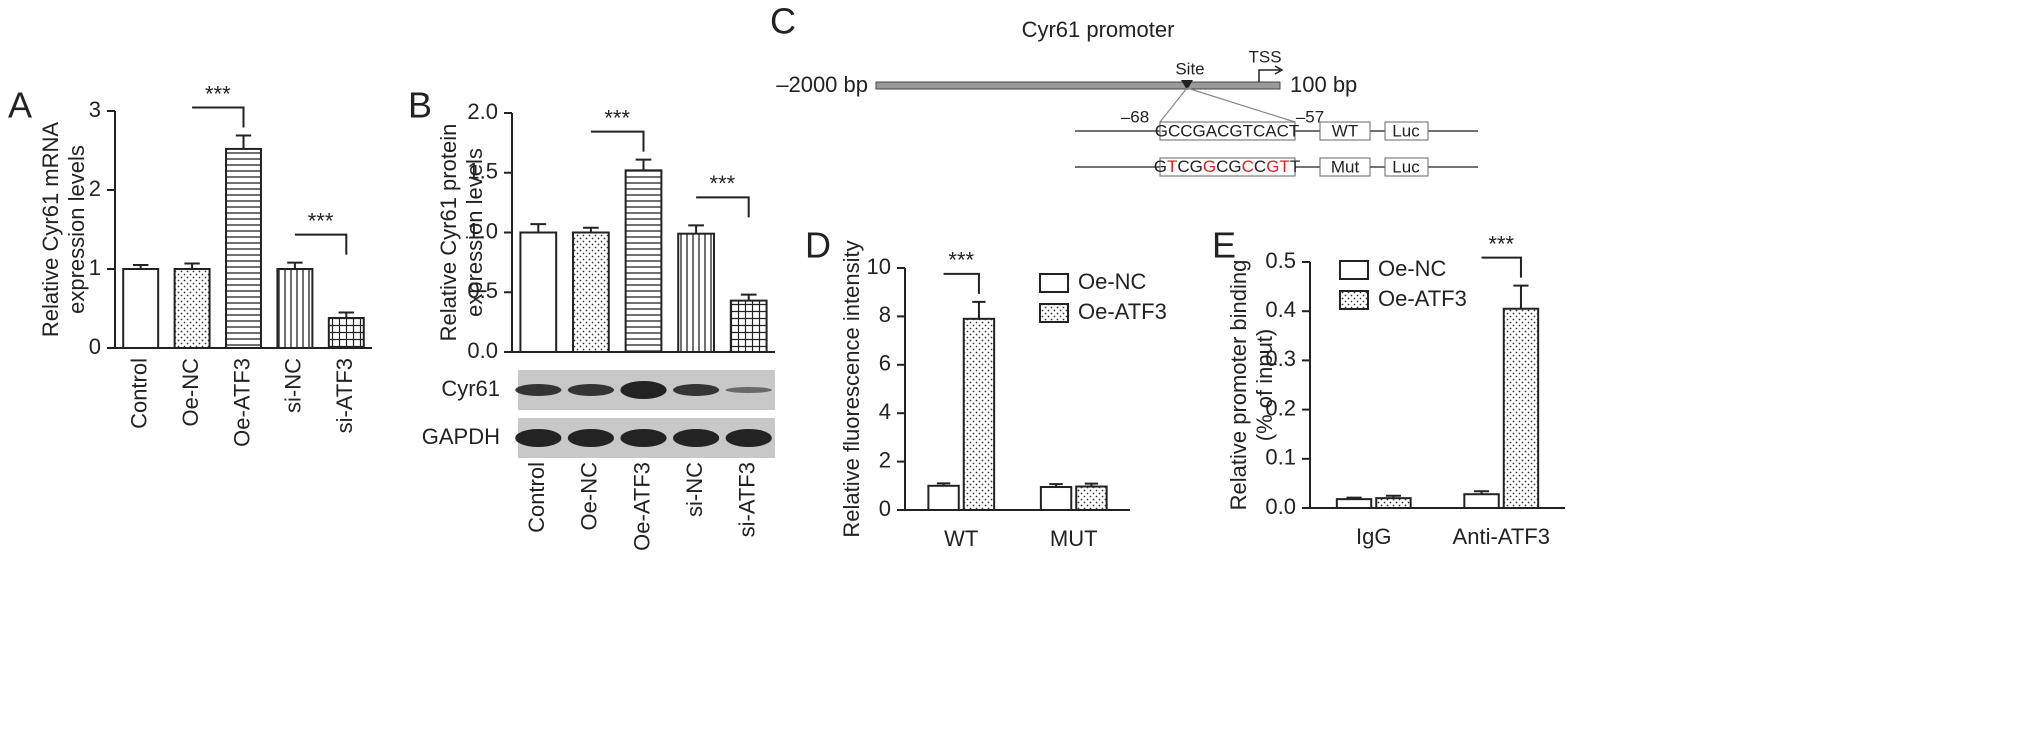 The width and height of the screenshot is (2032, 734). Describe the element at coordinates (822, 84) in the screenshot. I see `left-label: –2000 bp` at that location.